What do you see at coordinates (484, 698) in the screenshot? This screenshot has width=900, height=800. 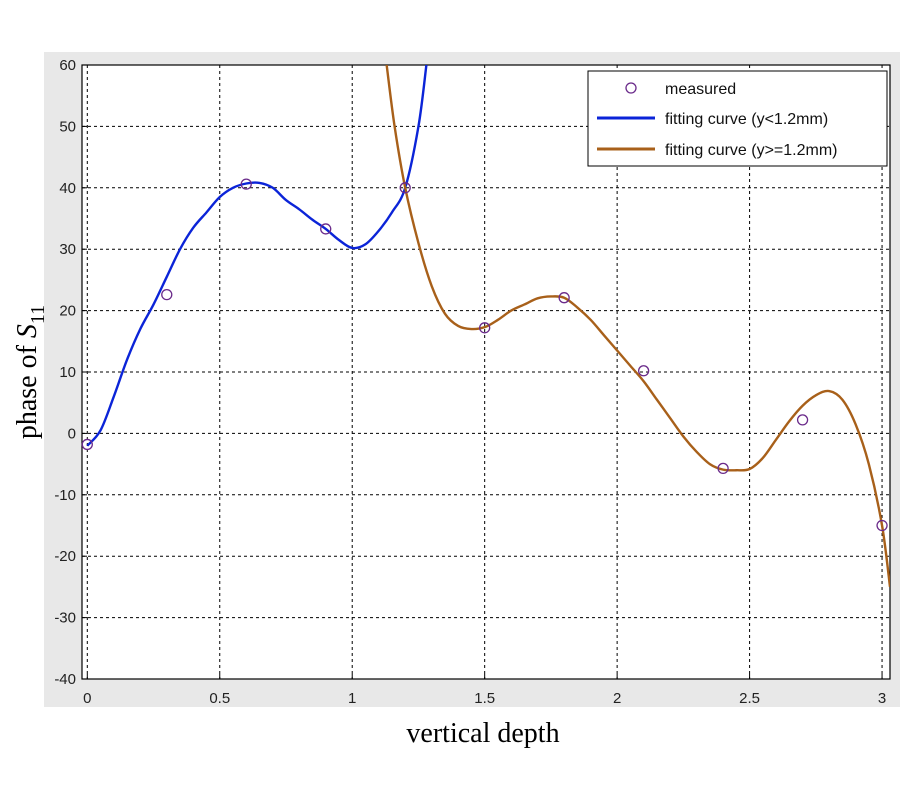 I see `x-tick-label: 1.5` at bounding box center [484, 698].